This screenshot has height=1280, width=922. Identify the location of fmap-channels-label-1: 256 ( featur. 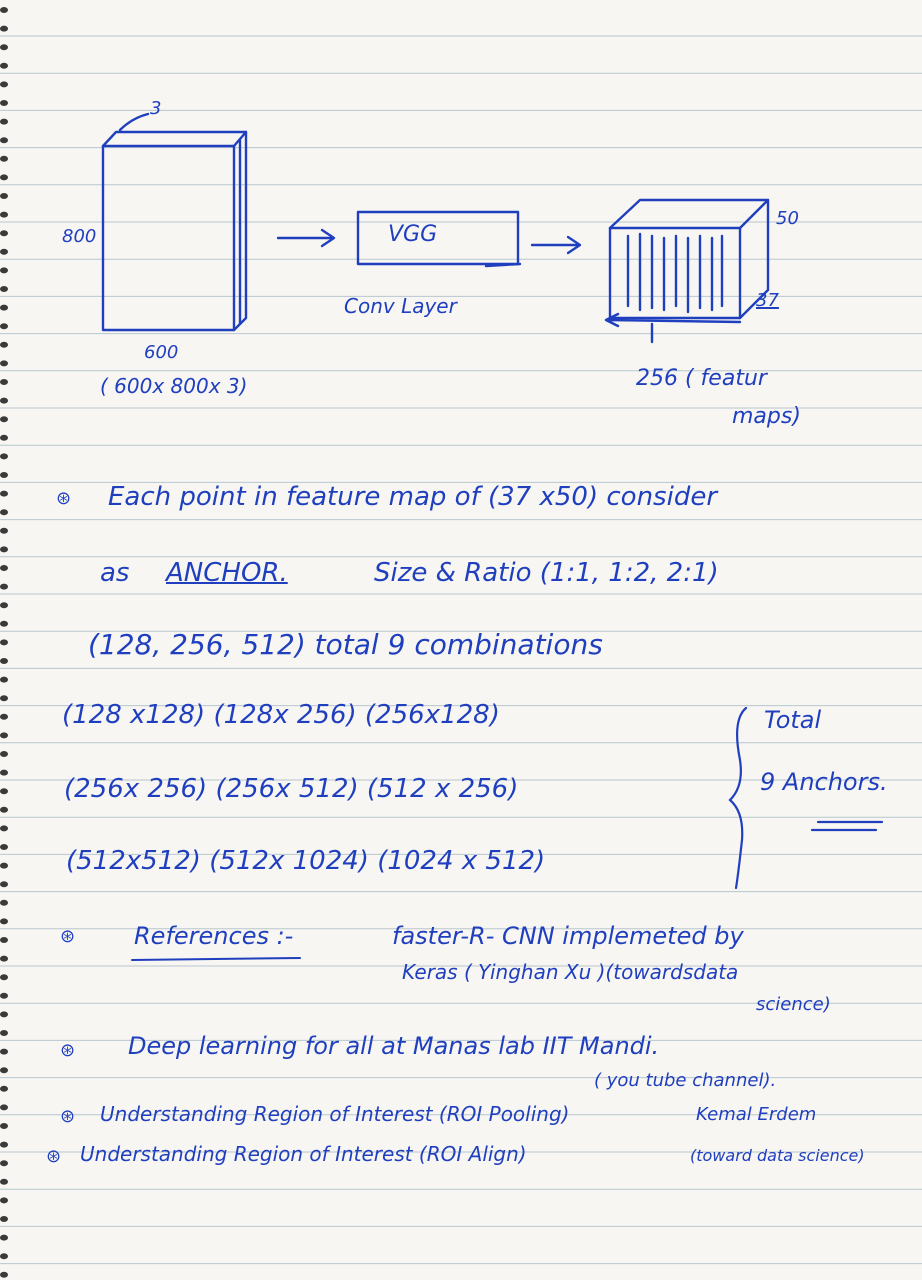
(701, 378).